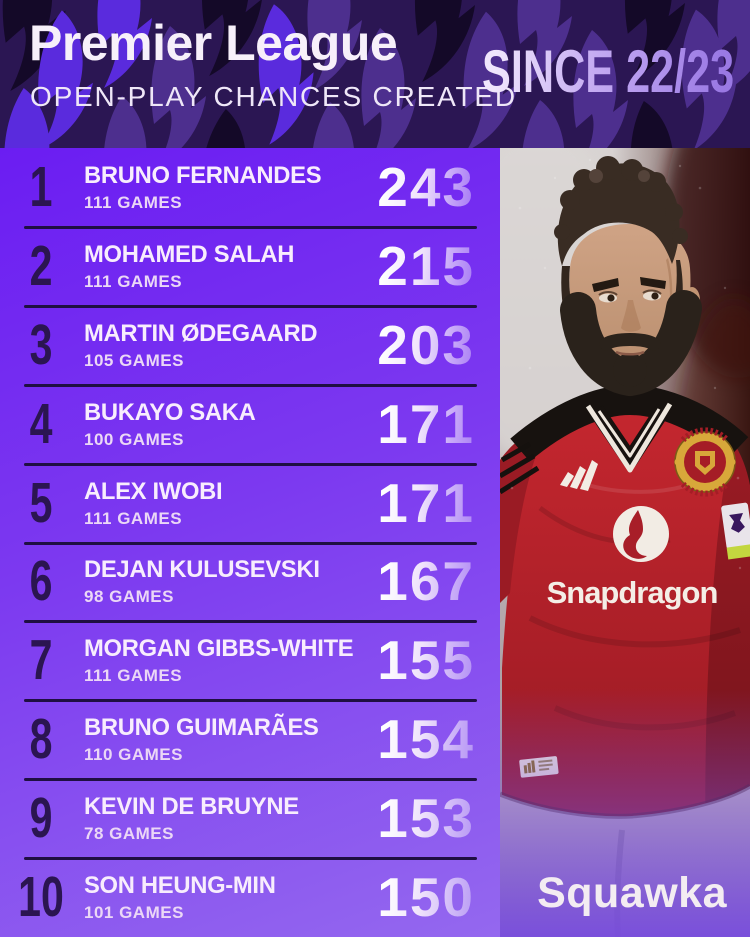 The image size is (750, 937). What do you see at coordinates (426, 265) in the screenshot?
I see `chances-value: 215` at bounding box center [426, 265].